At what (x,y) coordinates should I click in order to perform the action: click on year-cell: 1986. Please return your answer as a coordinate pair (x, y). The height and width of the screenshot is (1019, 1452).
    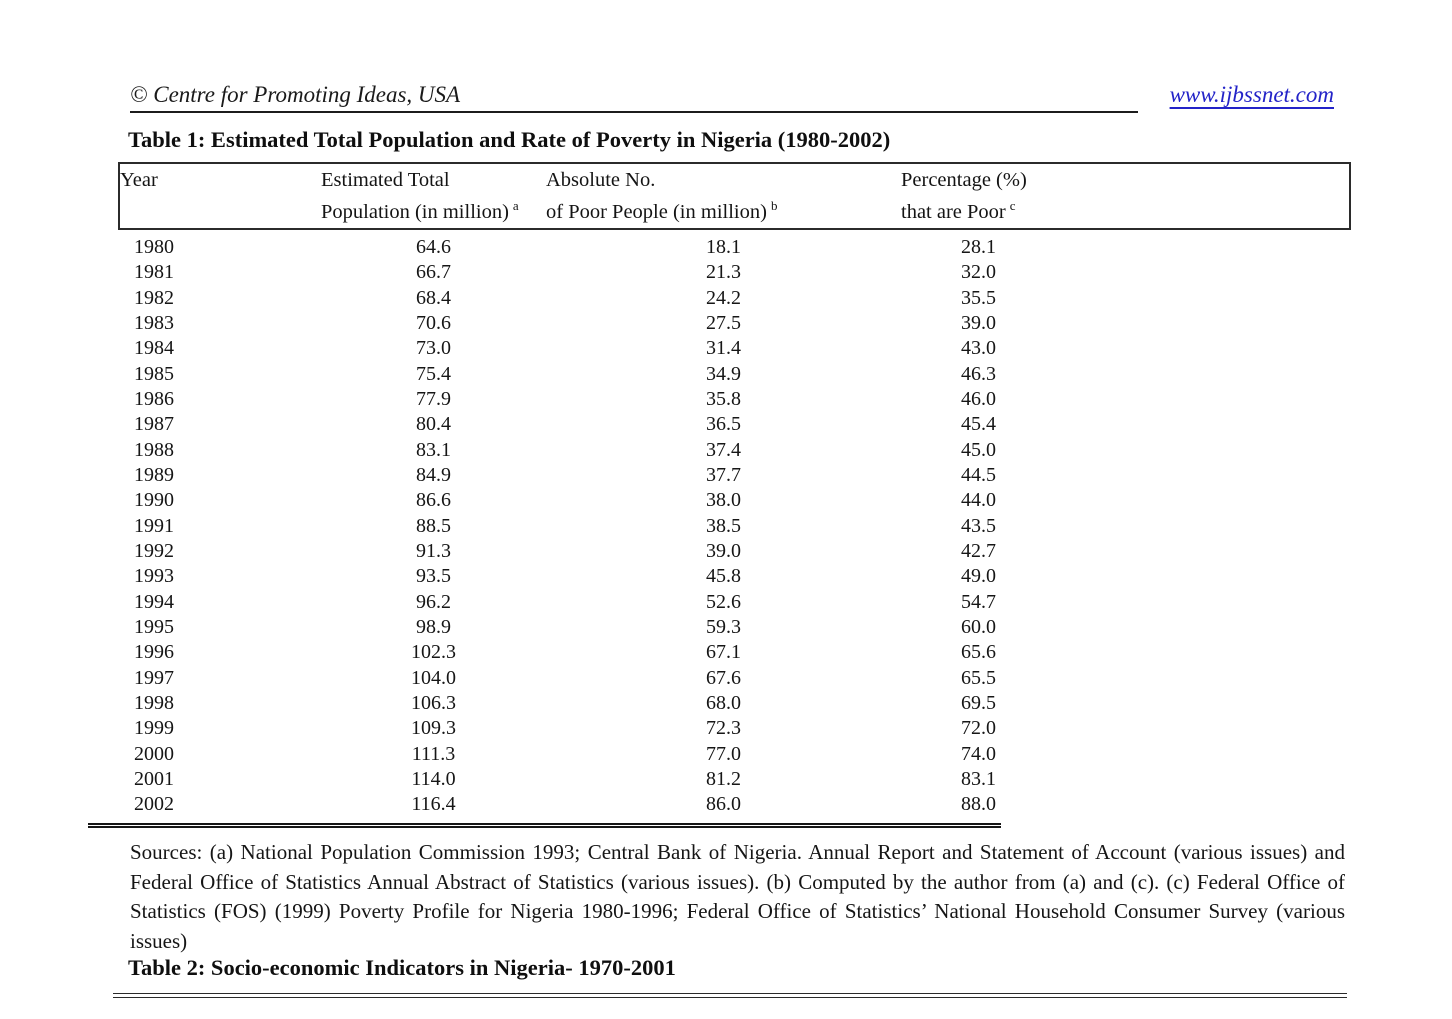
    Looking at the image, I should click on (154, 398).